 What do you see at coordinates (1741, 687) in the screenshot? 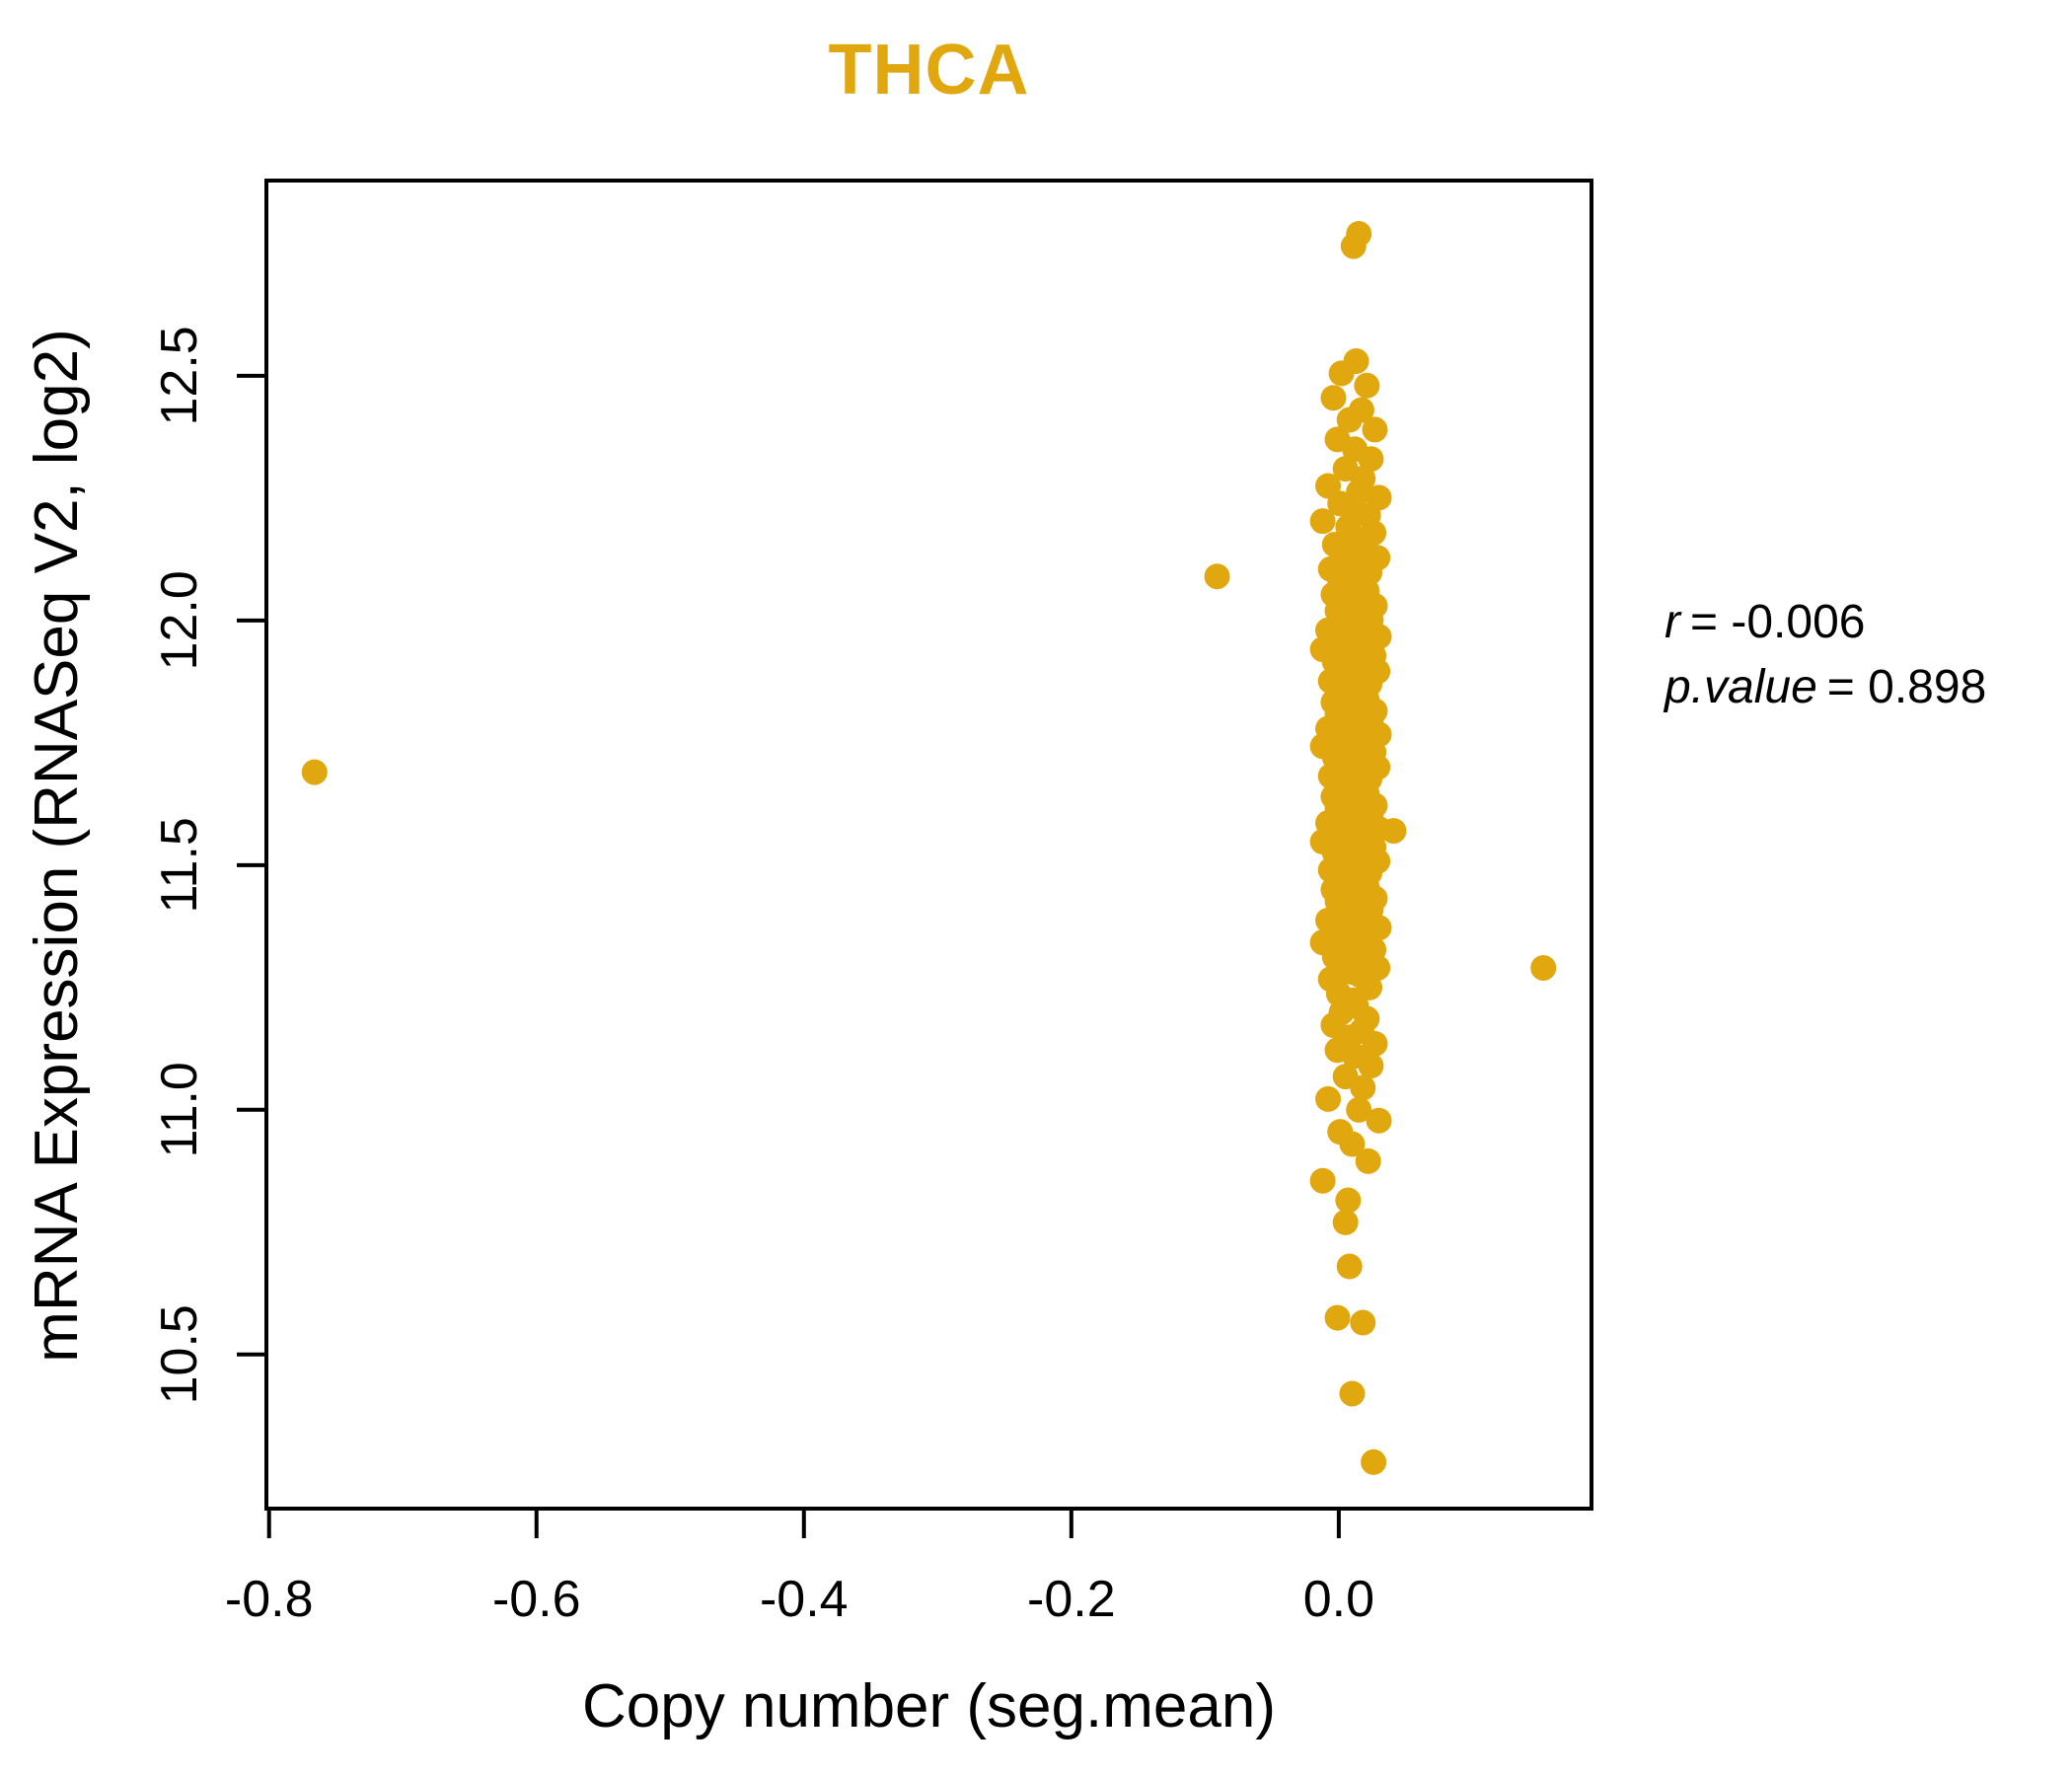
I see `p-value-symbol: p.value` at bounding box center [1741, 687].